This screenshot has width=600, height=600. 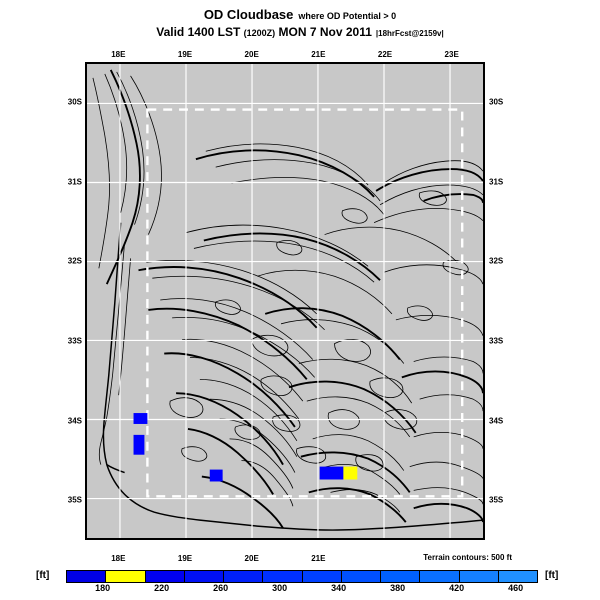 I want to click on forecast-tag-label: |18hrFcst@2159v|, so click(x=409, y=34).